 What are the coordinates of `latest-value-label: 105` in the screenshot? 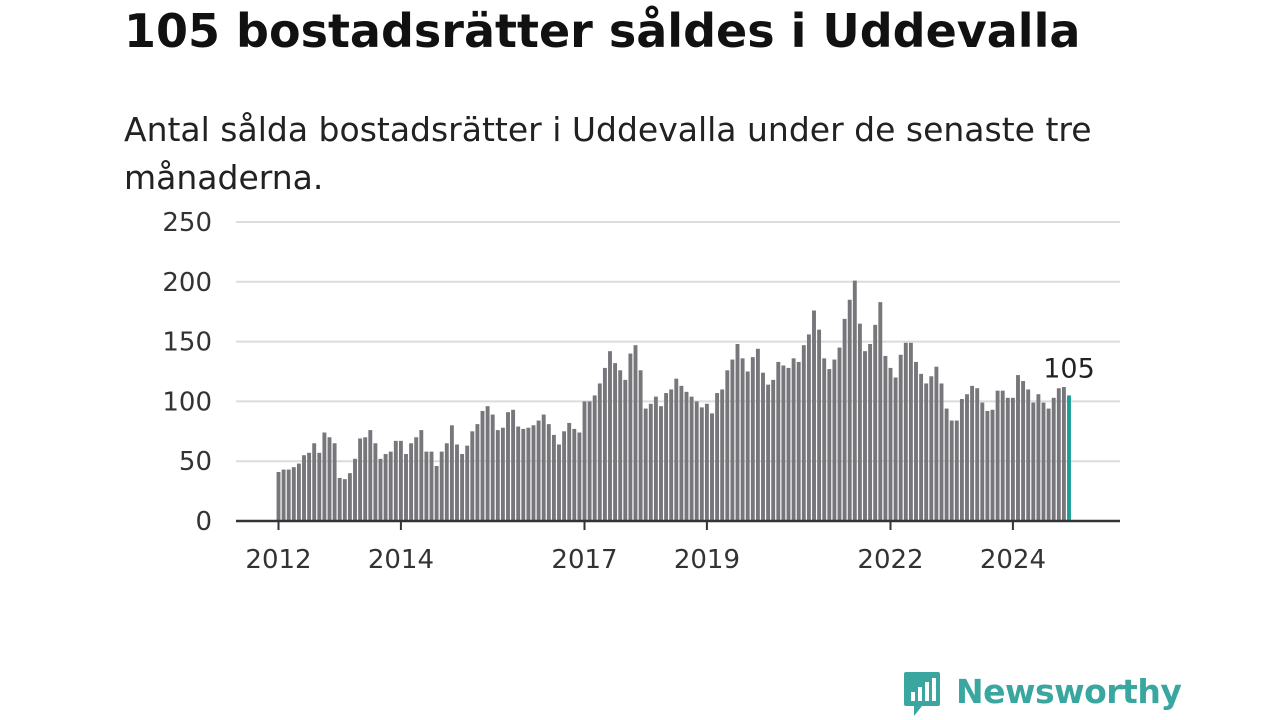 It's located at (1069, 368).